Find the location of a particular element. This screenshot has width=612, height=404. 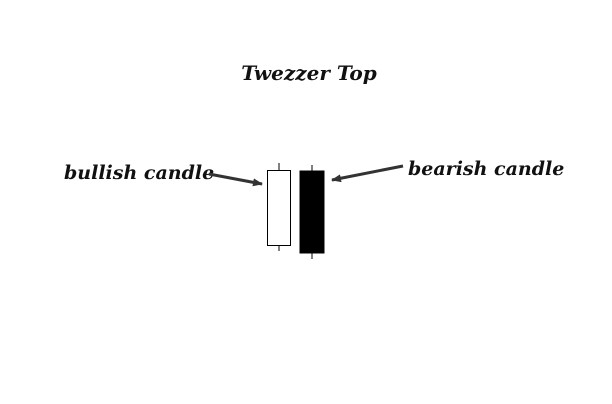

bearish-candle-body is located at coordinates (312, 212).